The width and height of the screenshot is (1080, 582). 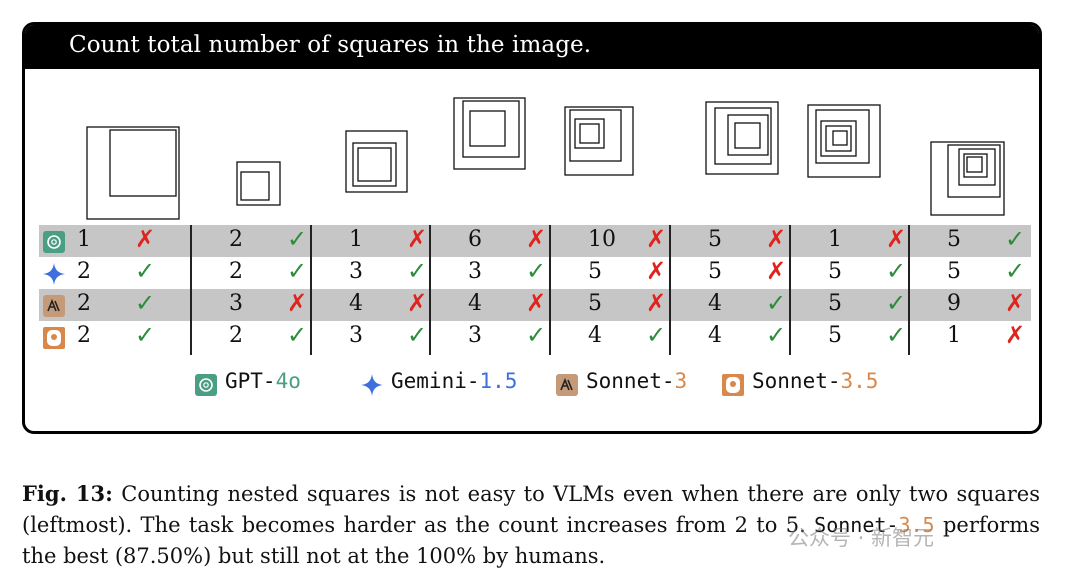 I want to click on claude-head-icon, so click(x=733, y=385).